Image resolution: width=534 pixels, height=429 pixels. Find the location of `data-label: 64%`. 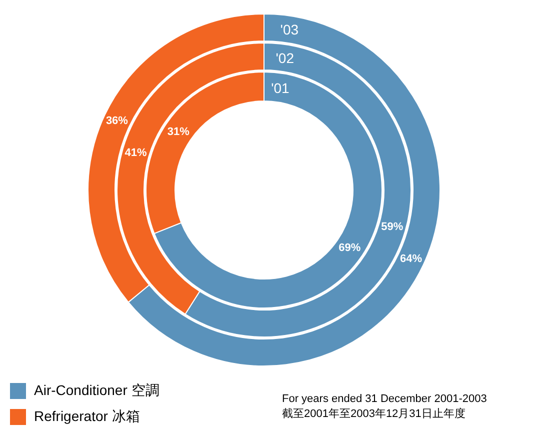

data-label: 64% is located at coordinates (411, 259).